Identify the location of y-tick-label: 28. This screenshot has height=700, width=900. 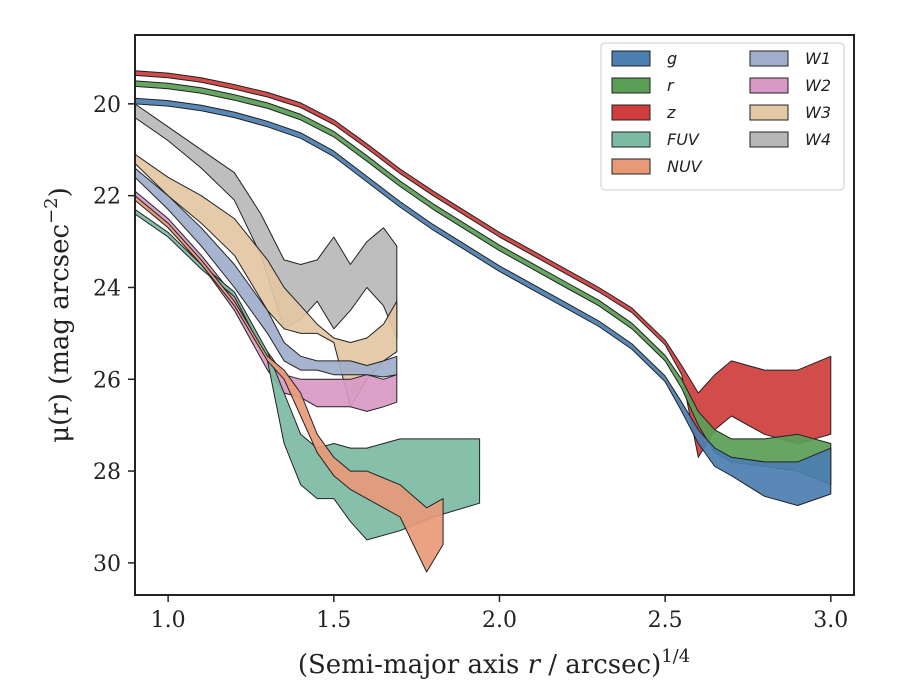
(107, 472).